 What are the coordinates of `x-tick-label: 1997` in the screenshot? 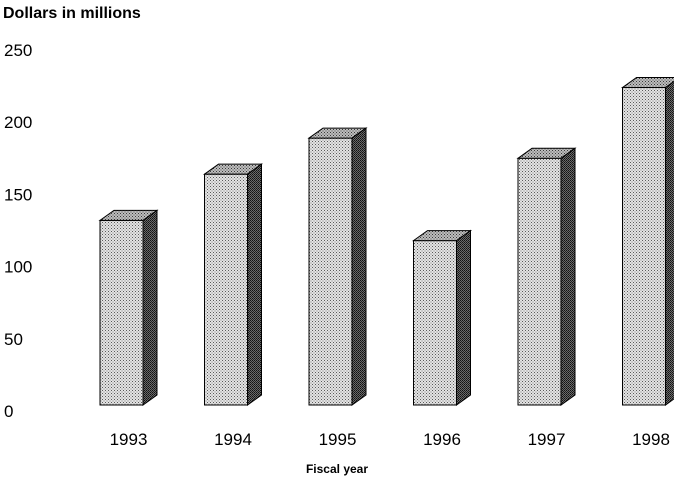 It's located at (547, 439).